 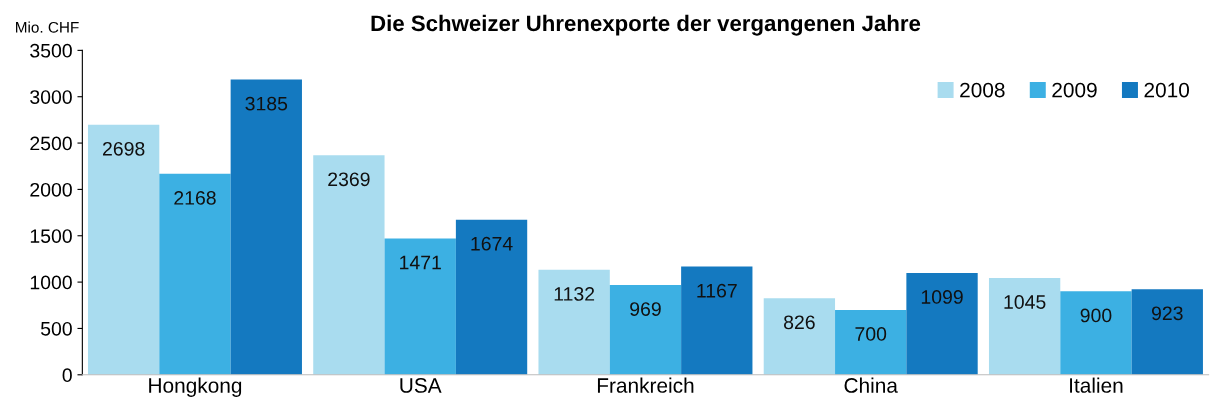 I want to click on x-tick-label: Italien, so click(x=1096, y=385).